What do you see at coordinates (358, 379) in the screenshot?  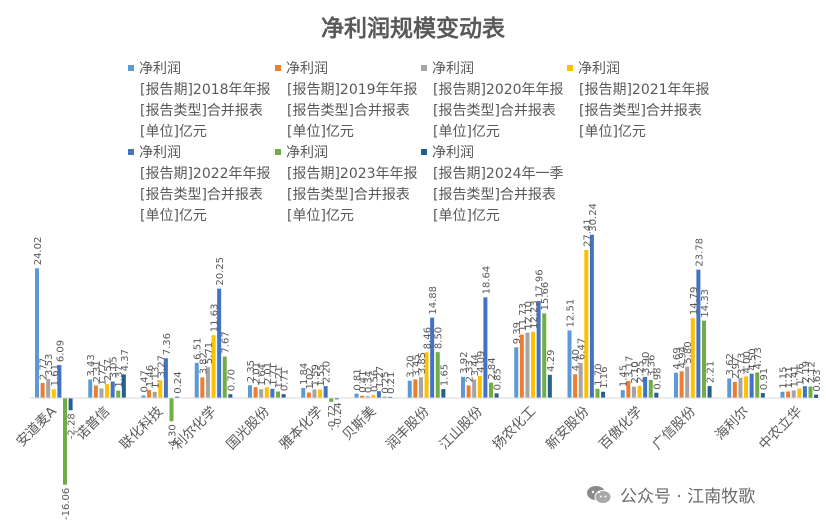 I see `data-label: 0.81` at bounding box center [358, 379].